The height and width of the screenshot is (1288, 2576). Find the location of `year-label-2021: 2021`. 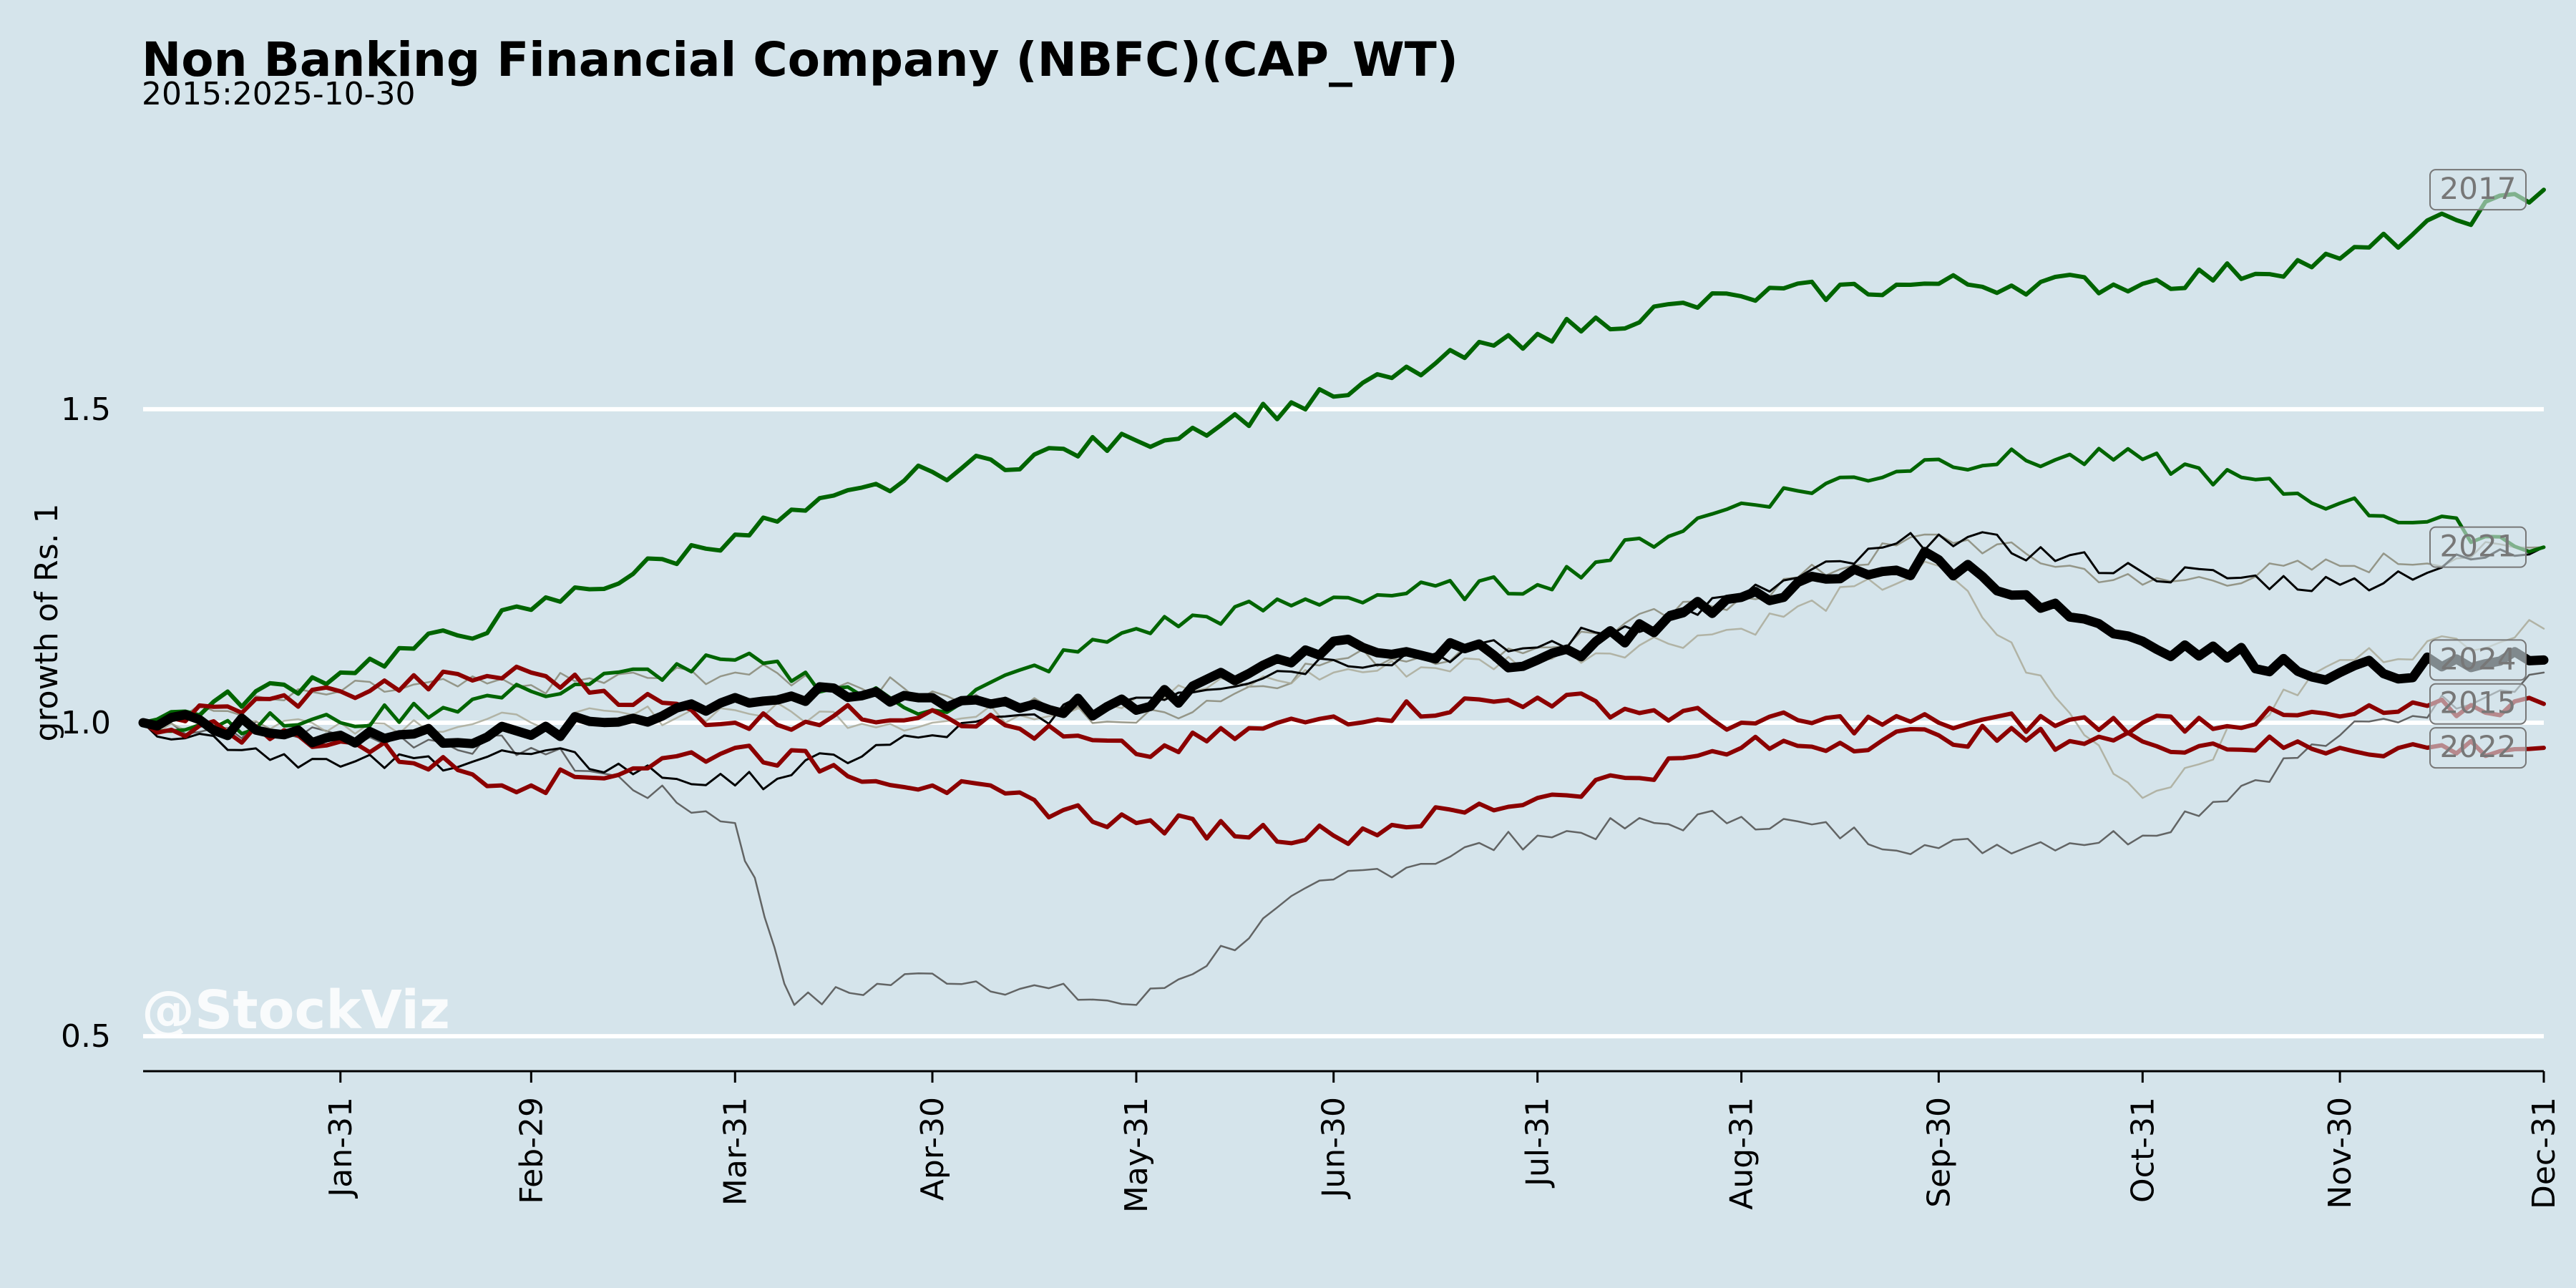

year-label-2021: 2021 is located at coordinates (2478, 547).